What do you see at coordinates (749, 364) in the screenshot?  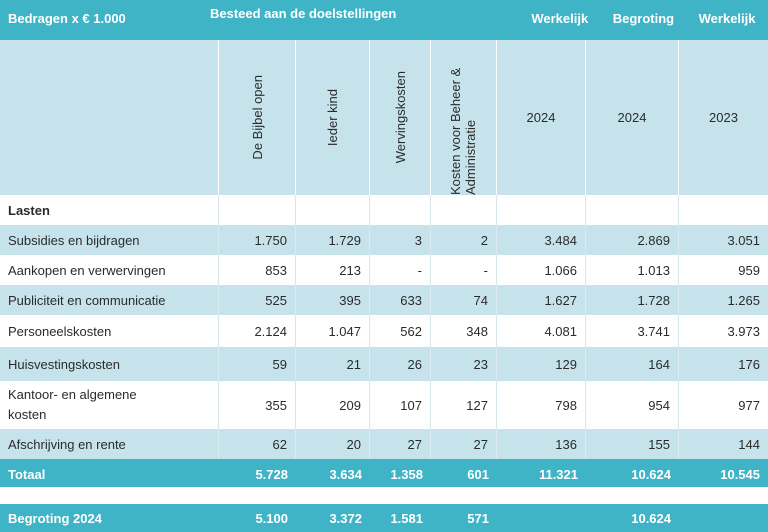 I see `table-cell: 176` at bounding box center [749, 364].